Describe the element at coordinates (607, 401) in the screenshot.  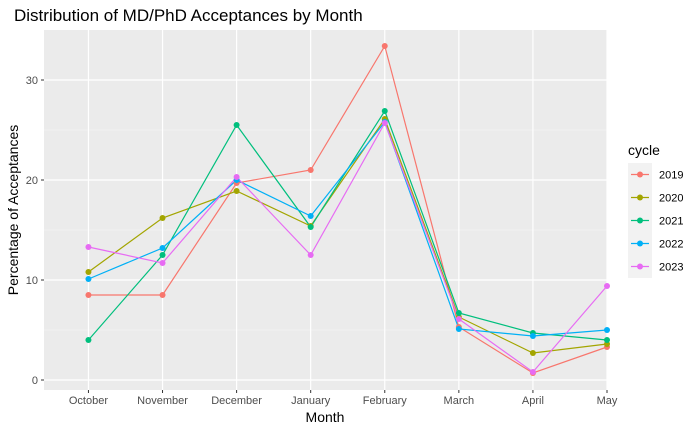
I see `x-tick-label: May` at that location.